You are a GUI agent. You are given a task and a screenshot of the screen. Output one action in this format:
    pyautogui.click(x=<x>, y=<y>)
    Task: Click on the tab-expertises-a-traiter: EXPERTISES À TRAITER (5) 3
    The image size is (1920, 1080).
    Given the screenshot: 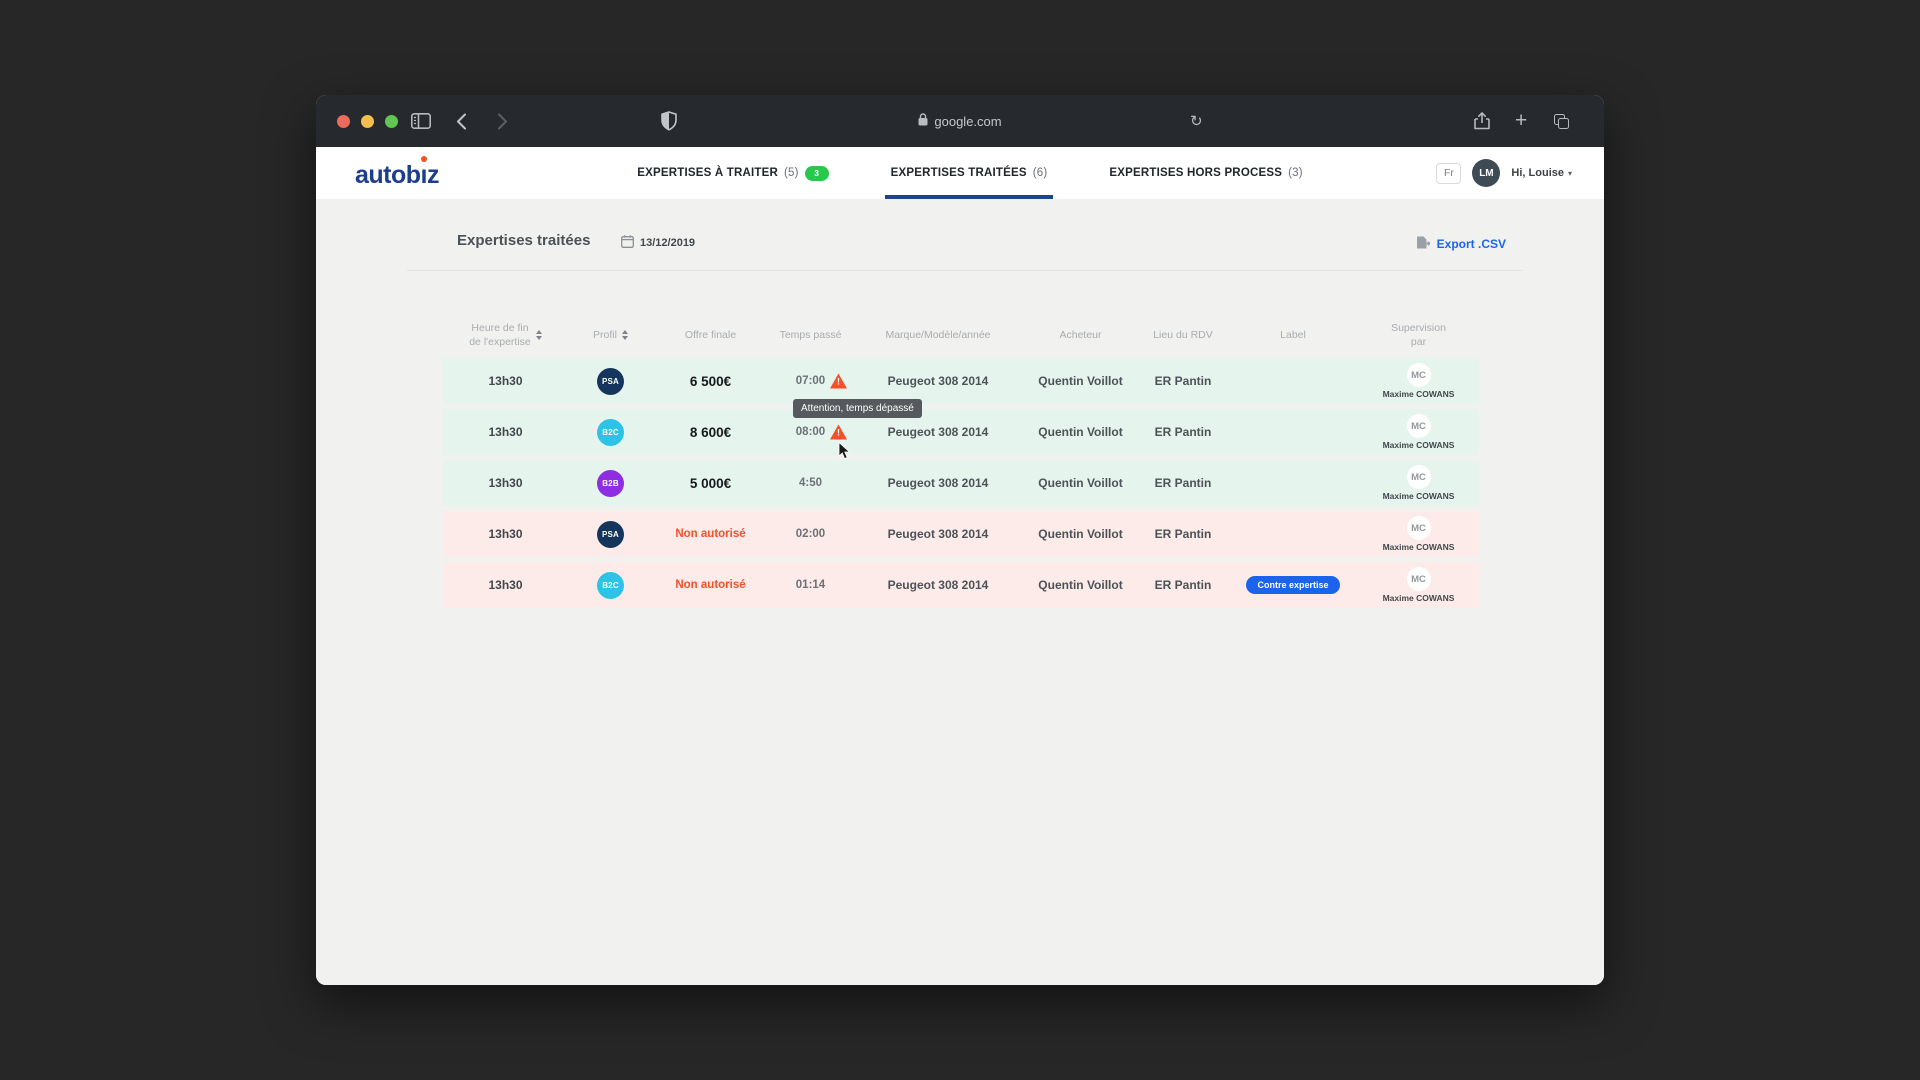 What is the action you would take?
    pyautogui.click(x=733, y=173)
    